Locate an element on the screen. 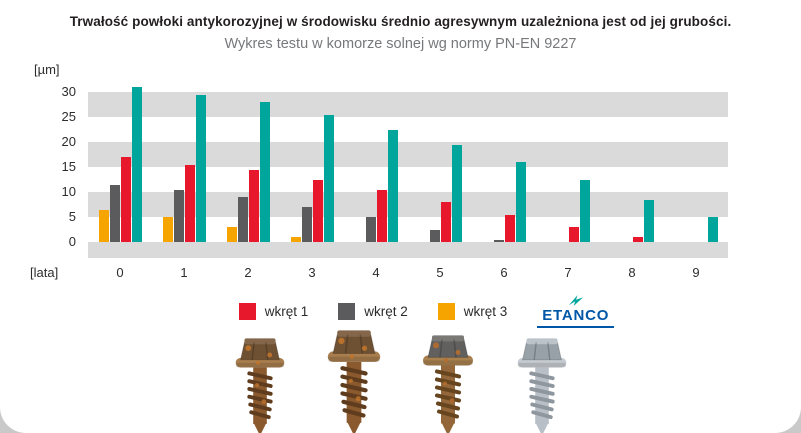 This screenshot has height=433, width=801. x-tick-label: 0 is located at coordinates (120, 272).